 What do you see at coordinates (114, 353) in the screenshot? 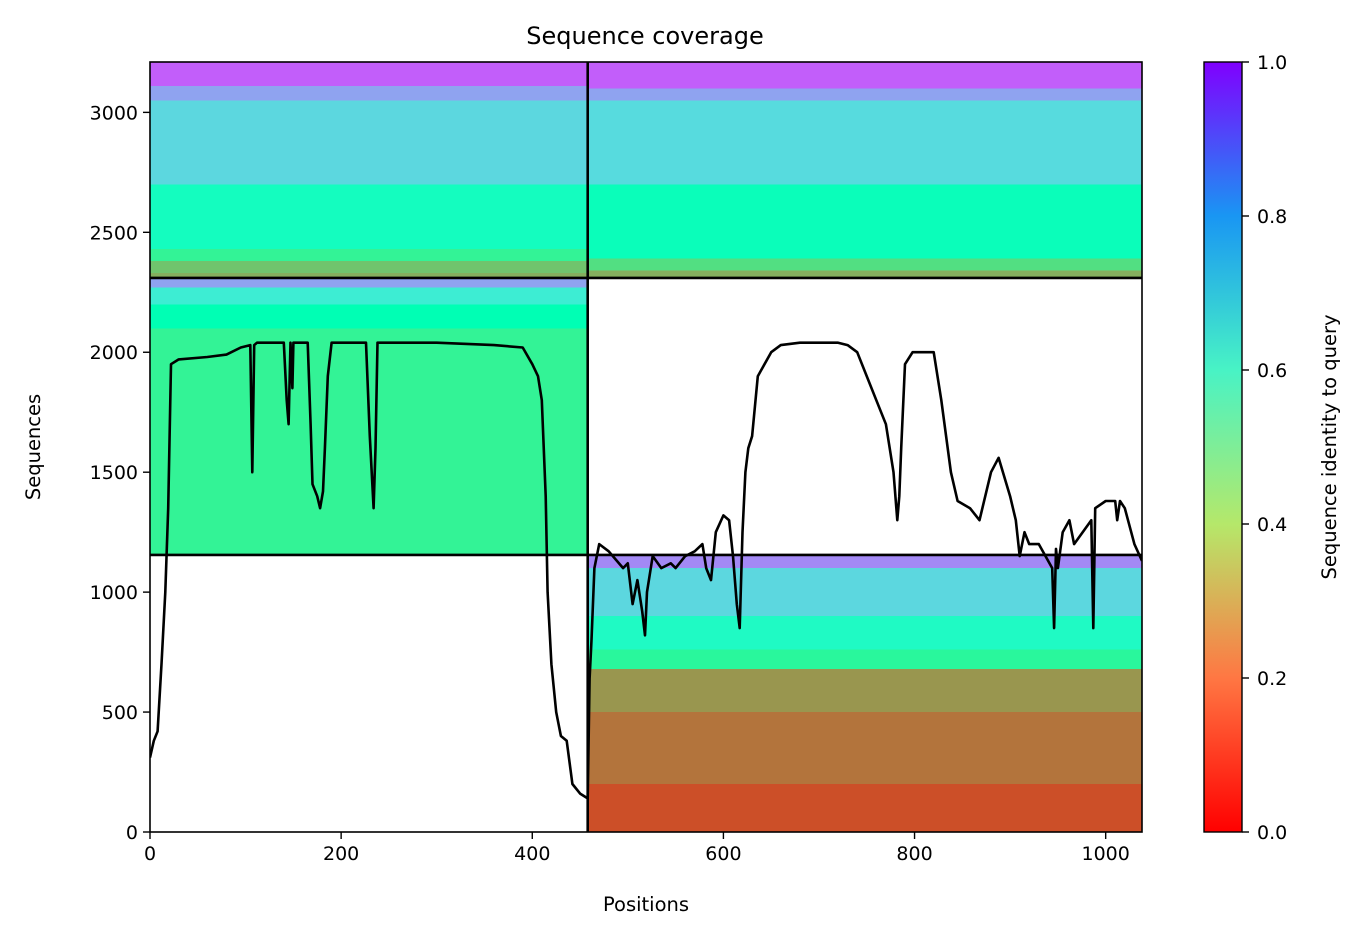
I see `y-tick-label: 2000` at bounding box center [114, 353].